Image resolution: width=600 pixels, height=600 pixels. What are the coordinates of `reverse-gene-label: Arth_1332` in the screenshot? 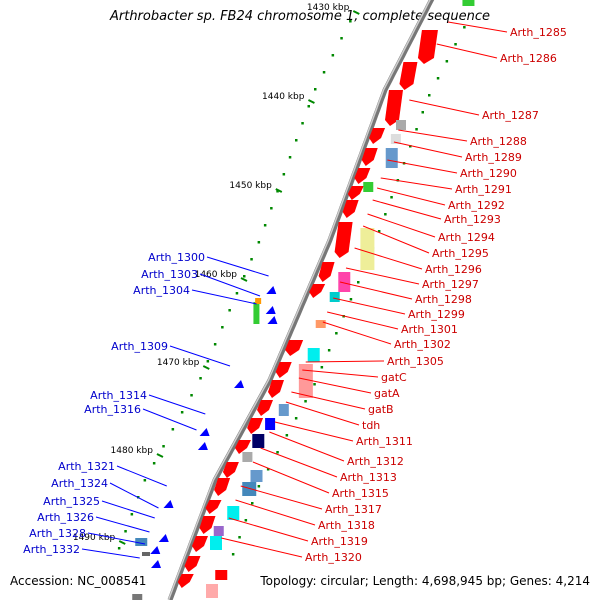 It's located at (51, 549).